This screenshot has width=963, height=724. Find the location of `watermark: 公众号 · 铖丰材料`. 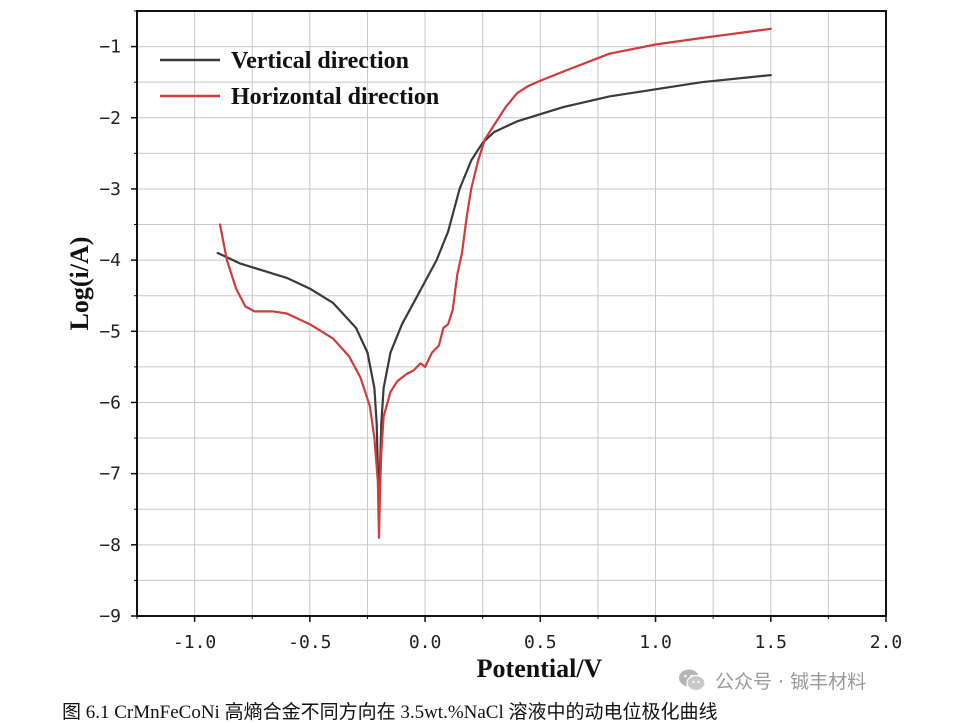

watermark: 公众号 · 铖丰材料 is located at coordinates (771, 680).